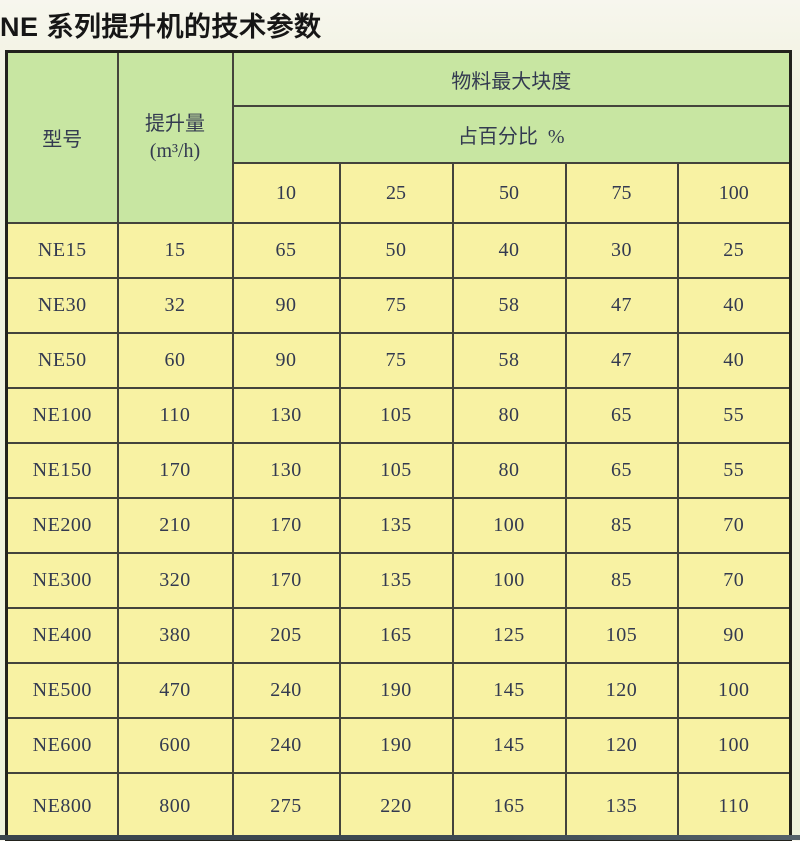 The image size is (800, 841). What do you see at coordinates (62, 635) in the screenshot?
I see `model-cell: NE400` at bounding box center [62, 635].